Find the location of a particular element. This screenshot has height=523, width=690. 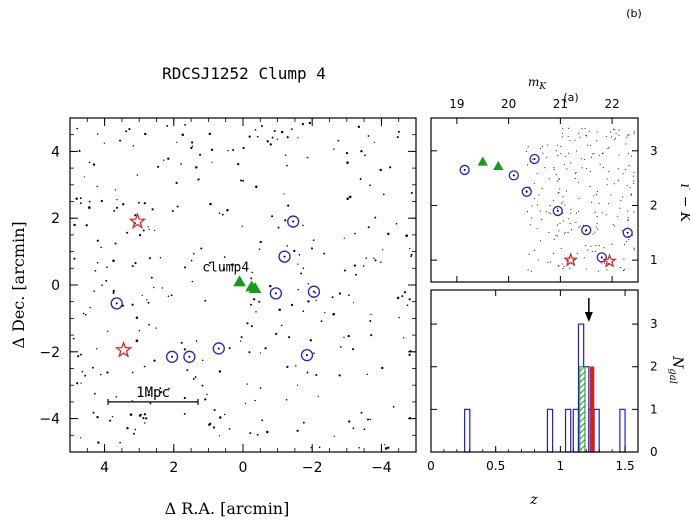

histogram-bar-all is located at coordinates (622, 430).